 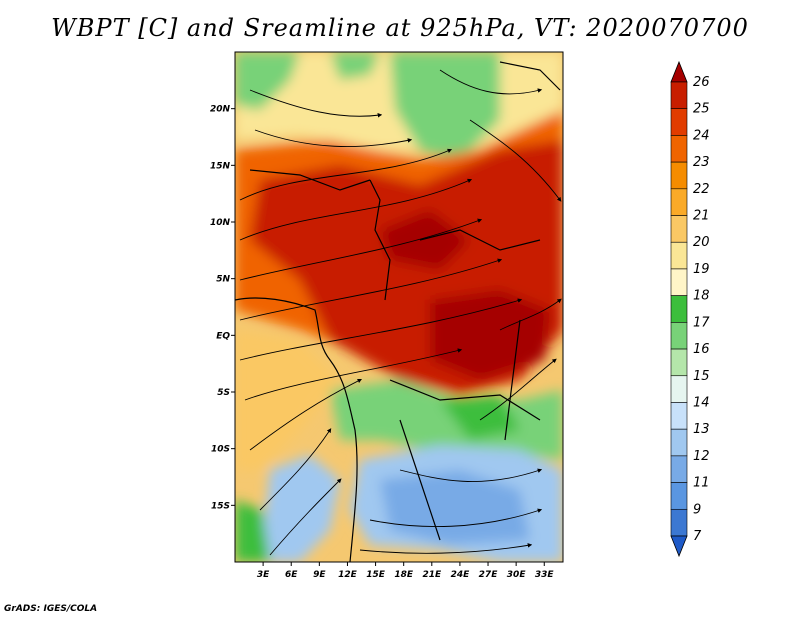 What do you see at coordinates (220, 450) in the screenshot?
I see `lat-tick-label: 10S` at bounding box center [220, 450].